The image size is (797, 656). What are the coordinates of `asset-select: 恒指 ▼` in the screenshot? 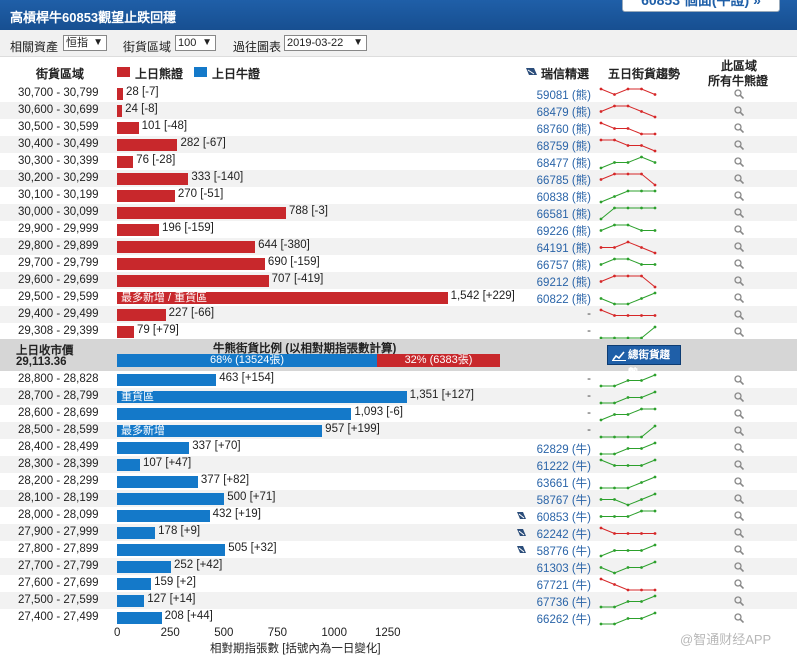 It's located at (85, 43).